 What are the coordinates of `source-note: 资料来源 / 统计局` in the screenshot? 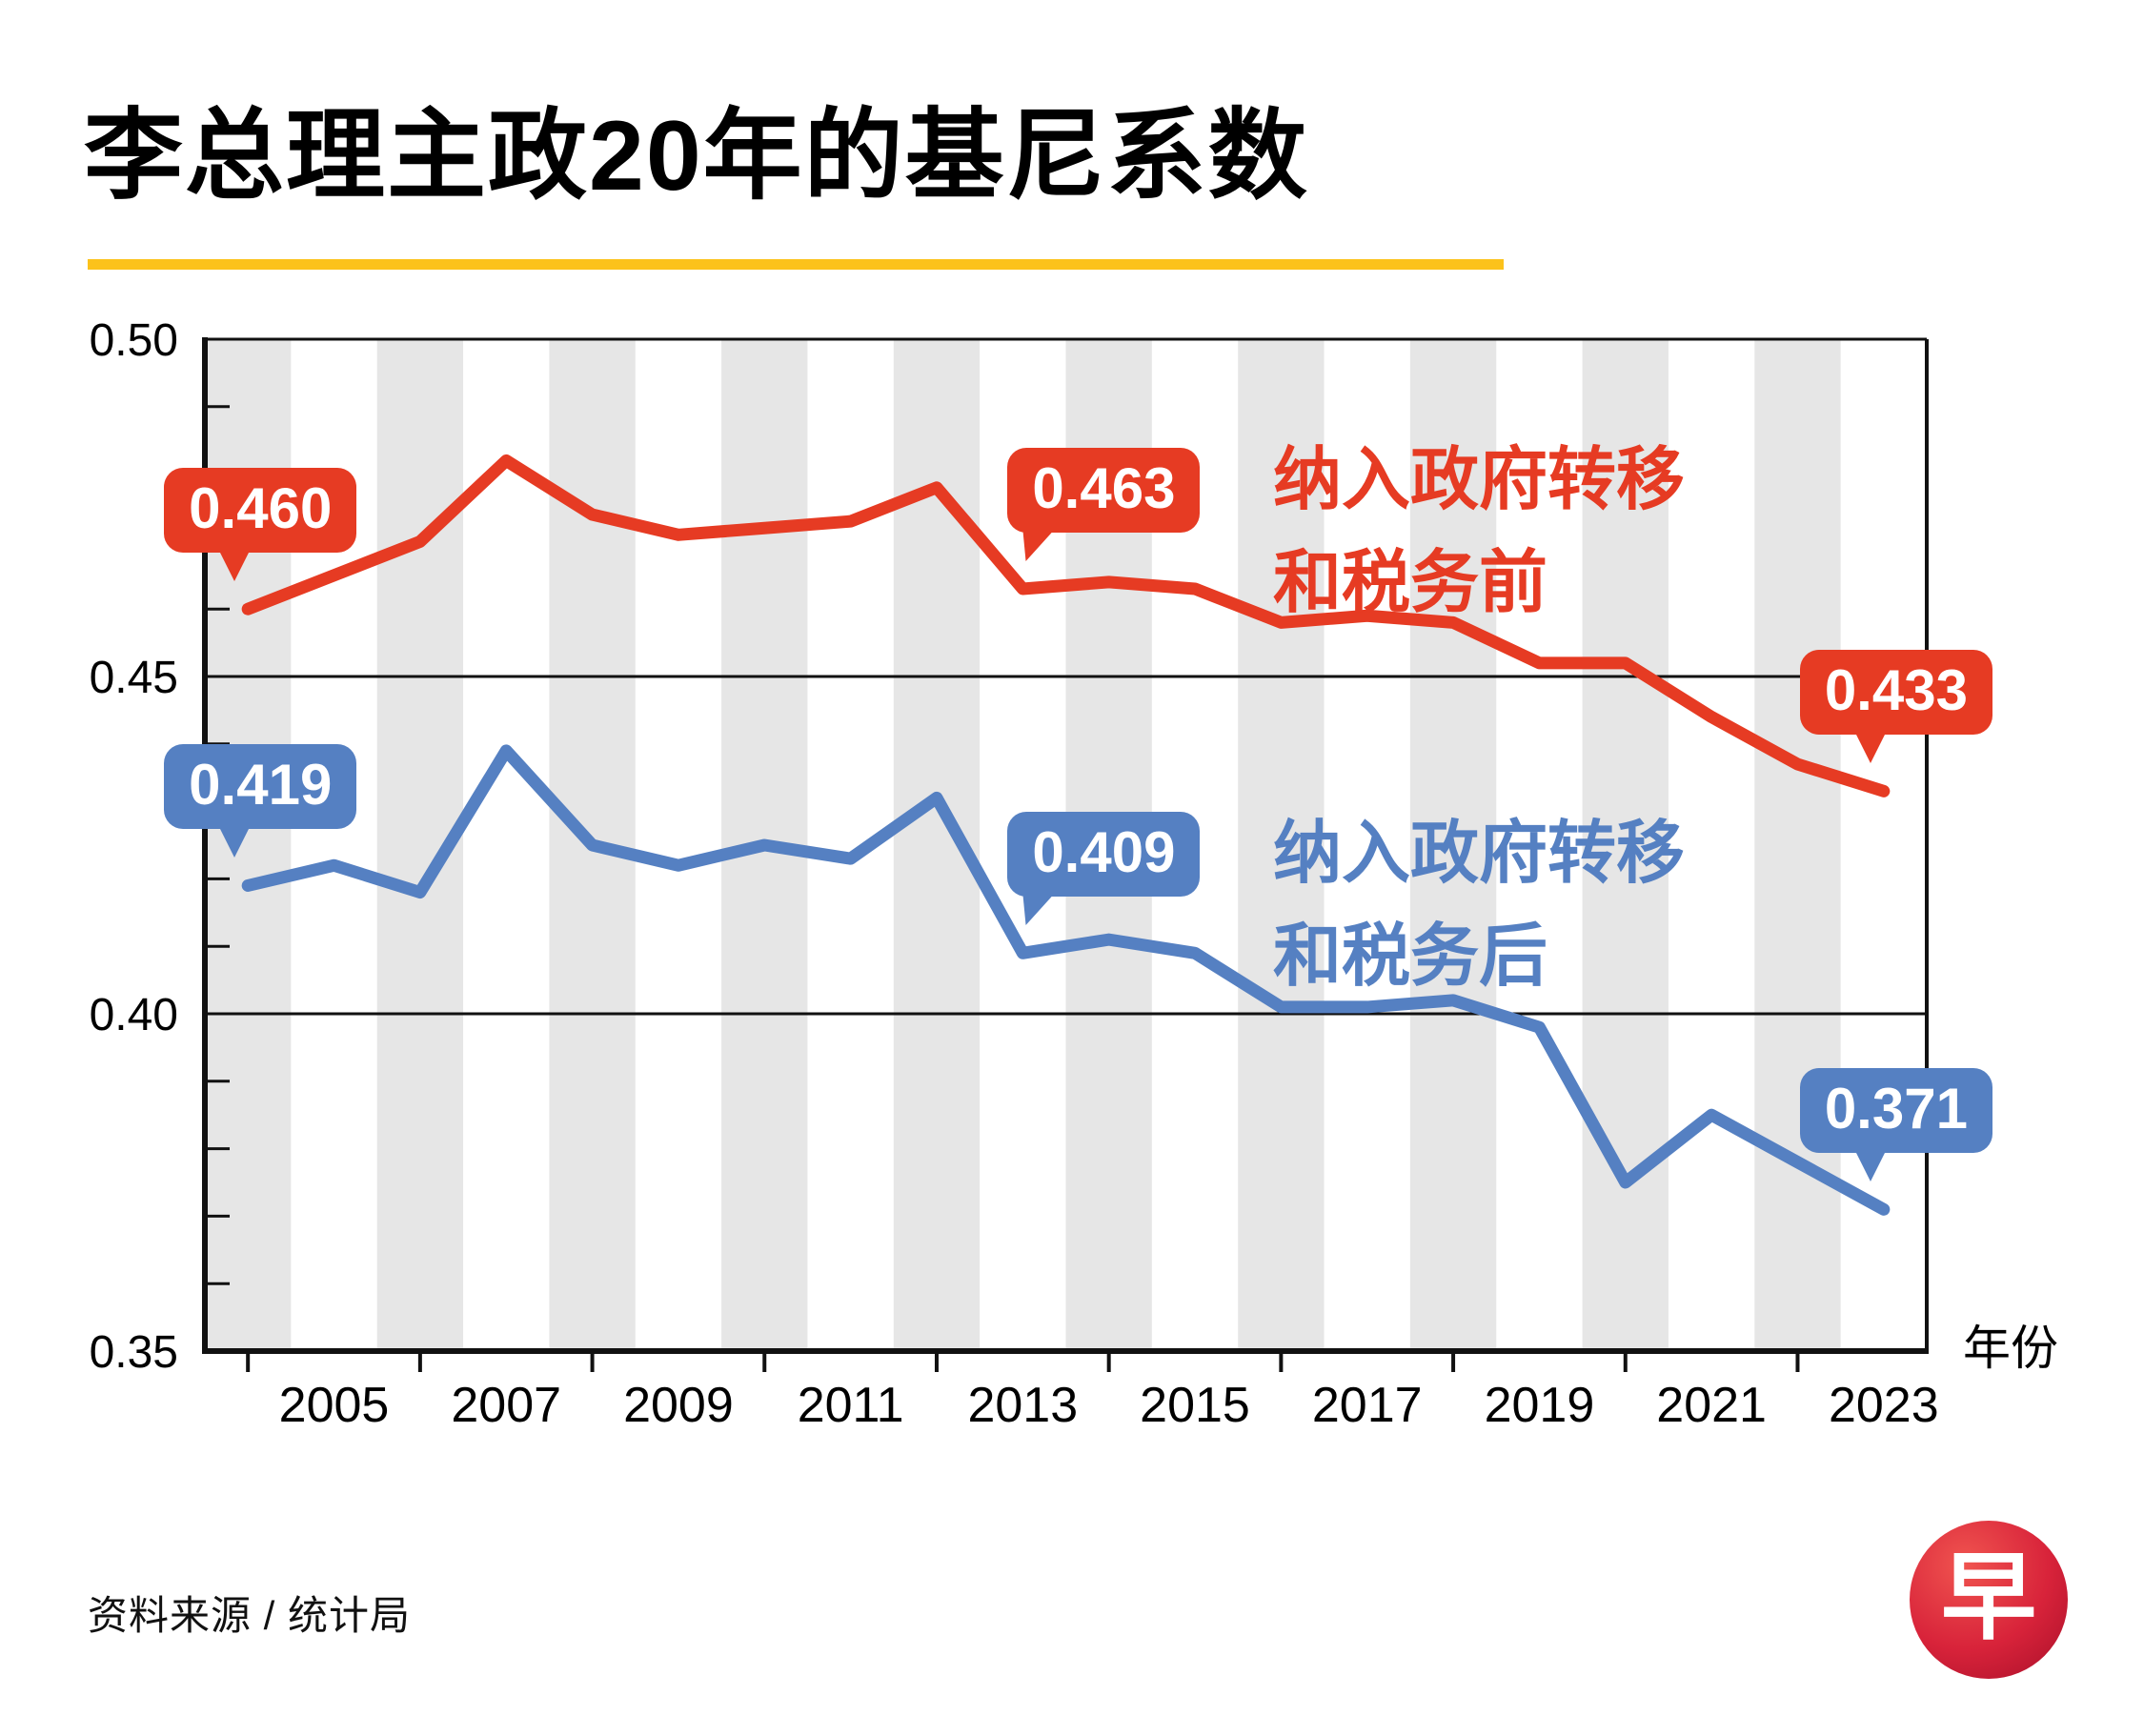 It's located at (250, 1615).